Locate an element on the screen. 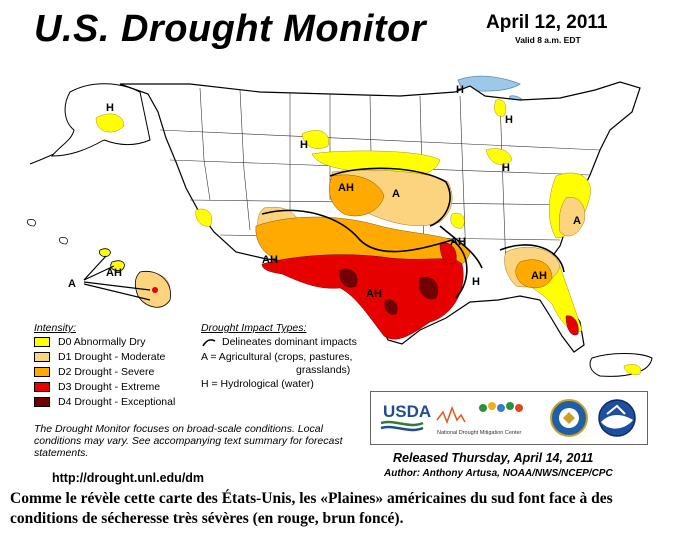  logos-graphic: USDA National Drought Mitigation Center is located at coordinates (508, 418).